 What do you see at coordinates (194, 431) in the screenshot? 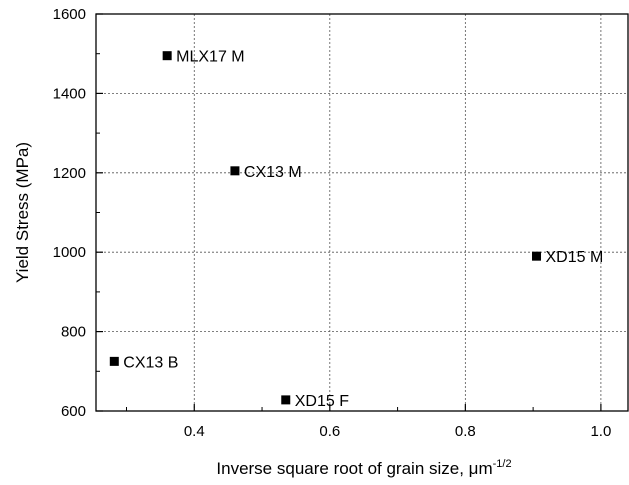
I see `x-tick-label: 0.4` at bounding box center [194, 431].